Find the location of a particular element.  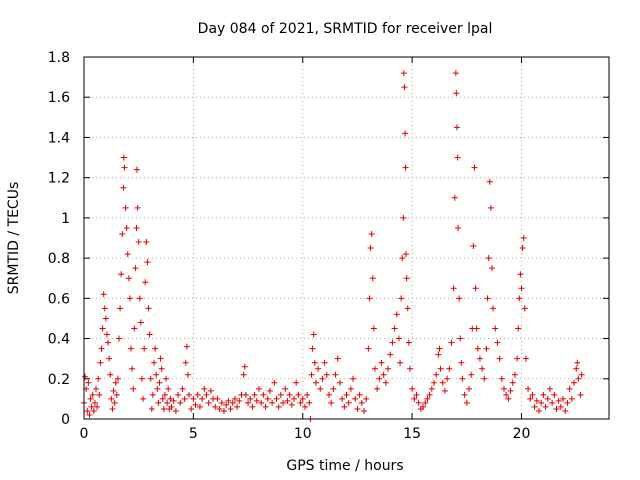

y-tick-label: 0.8 is located at coordinates (59, 259).